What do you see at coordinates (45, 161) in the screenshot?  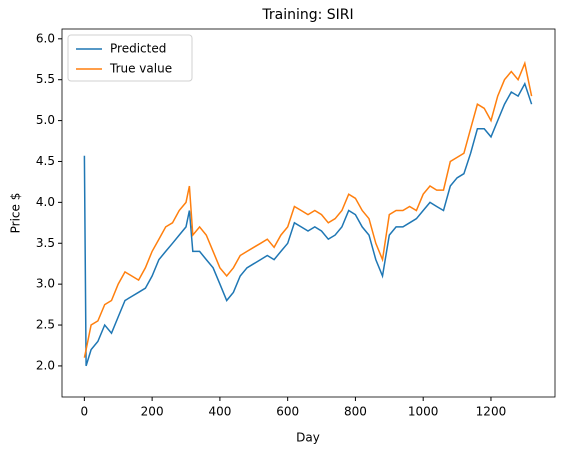 I see `y-tick-label: 4.5` at bounding box center [45, 161].